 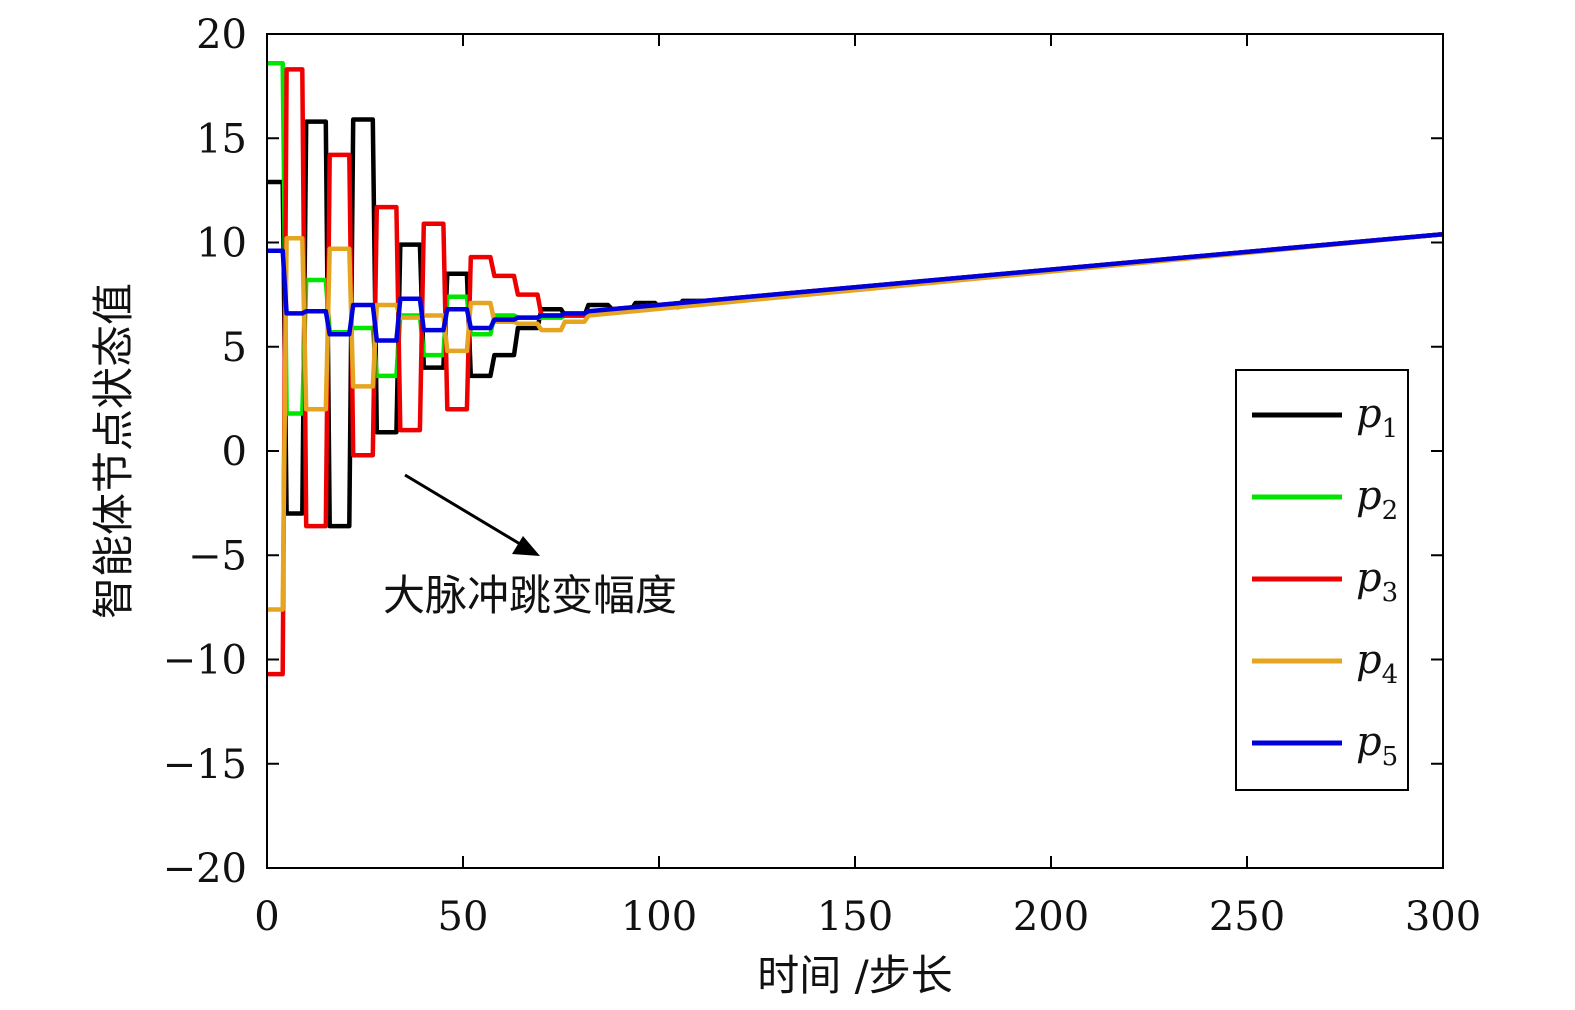 What do you see at coordinates (234, 452) in the screenshot?
I see `y-tick-label: 0` at bounding box center [234, 452].